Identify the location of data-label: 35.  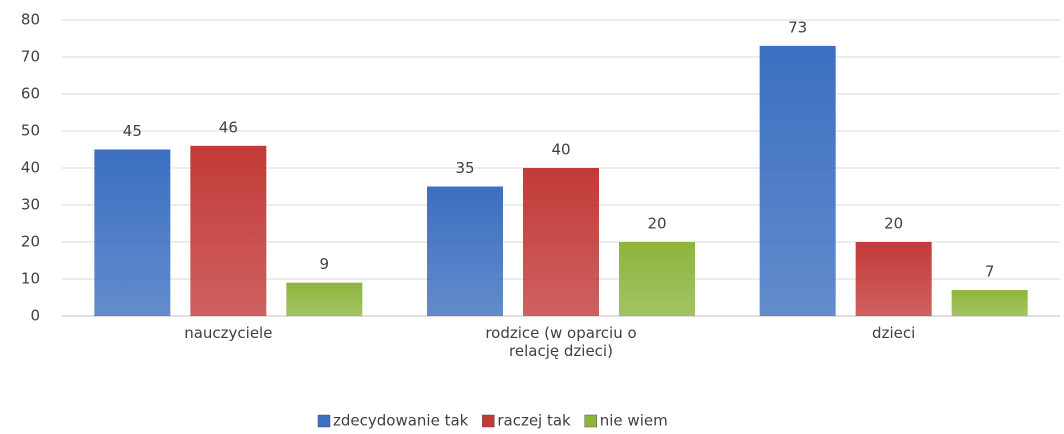
(464, 168).